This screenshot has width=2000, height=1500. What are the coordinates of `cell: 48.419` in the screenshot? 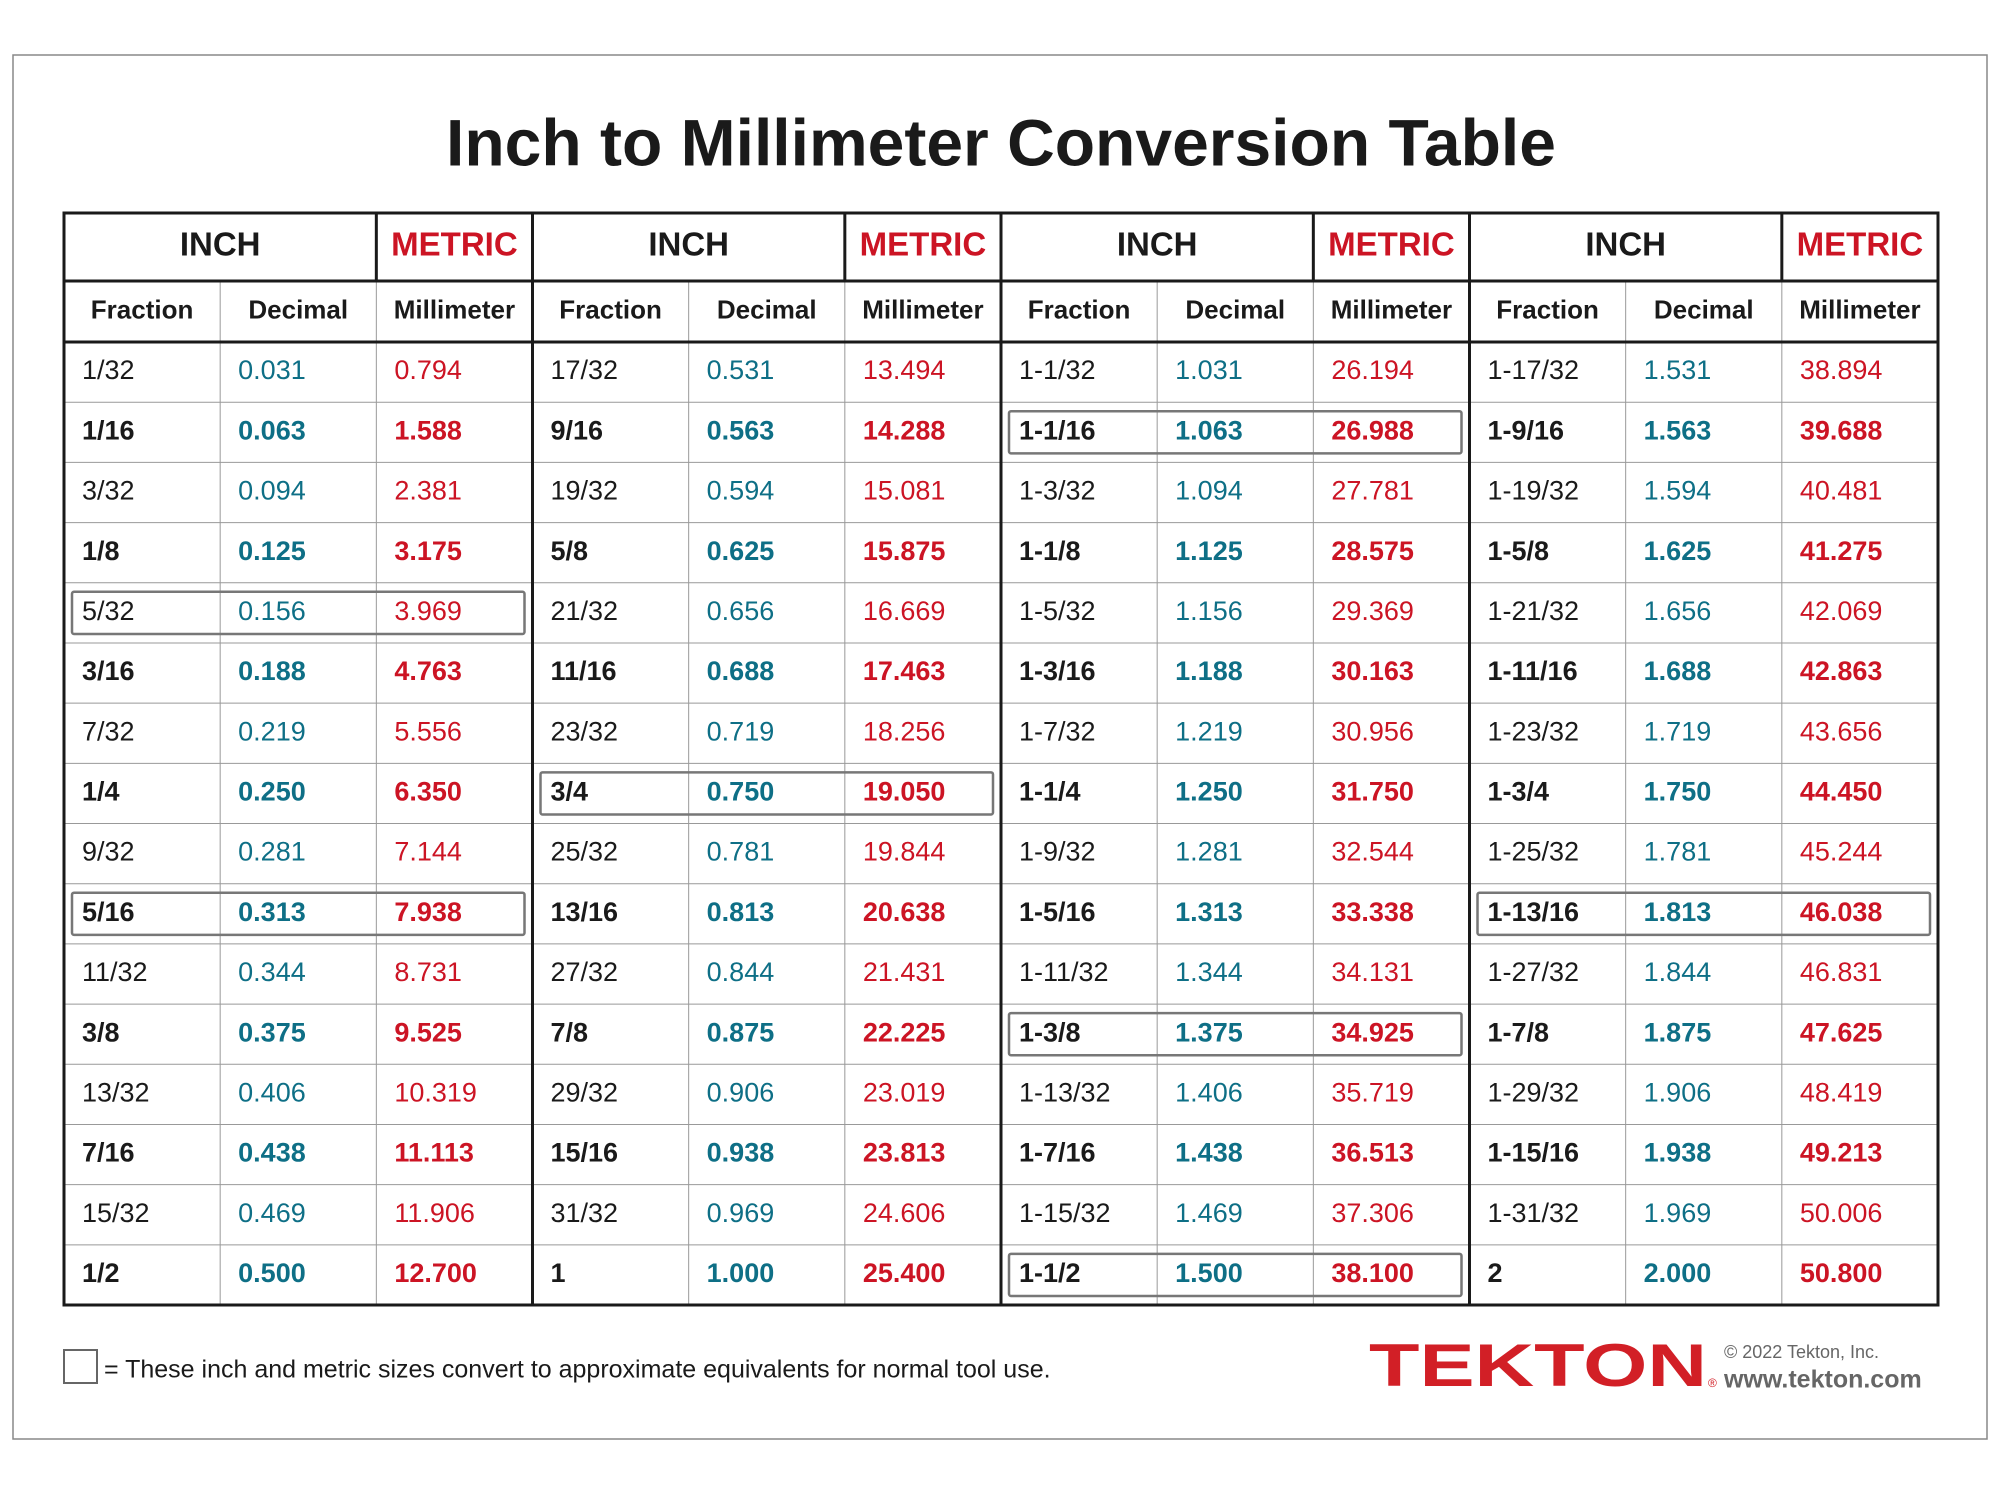 It's located at (1841, 1092).